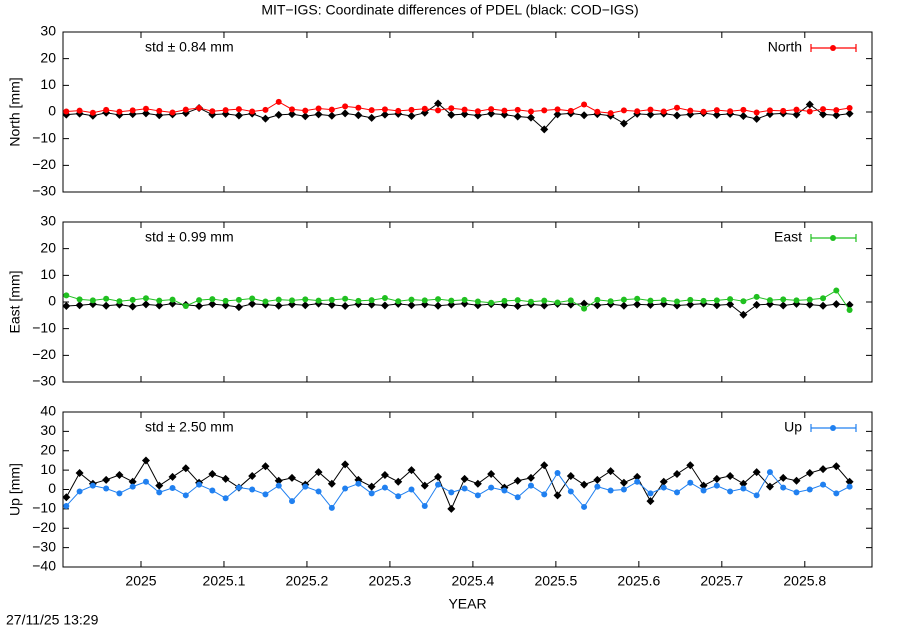 The height and width of the screenshot is (630, 900). What do you see at coordinates (390, 581) in the screenshot?
I see `x-tick-label: 2025.3` at bounding box center [390, 581].